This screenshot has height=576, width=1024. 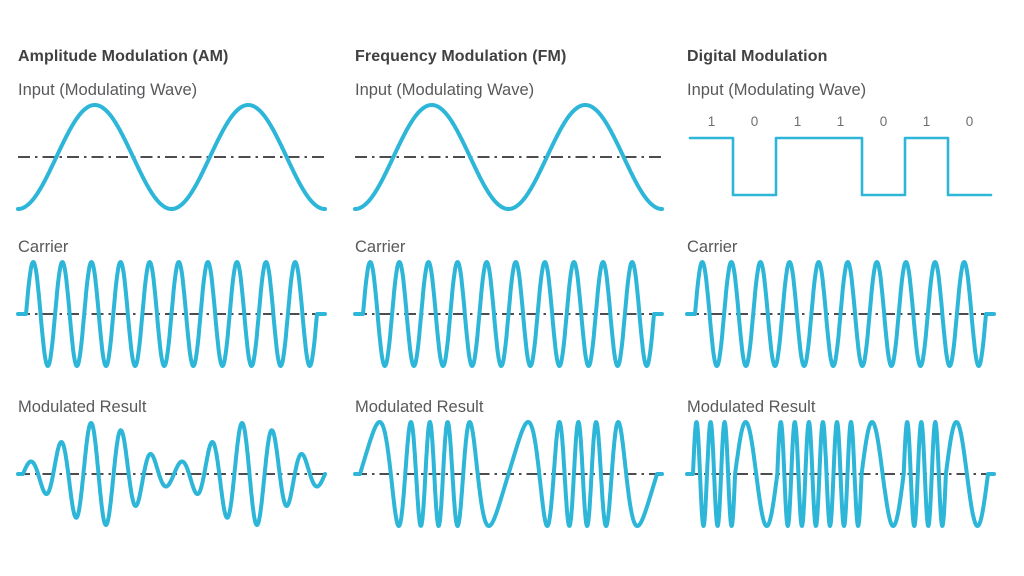 What do you see at coordinates (171, 156) in the screenshot?
I see `am-input-waveform` at bounding box center [171, 156].